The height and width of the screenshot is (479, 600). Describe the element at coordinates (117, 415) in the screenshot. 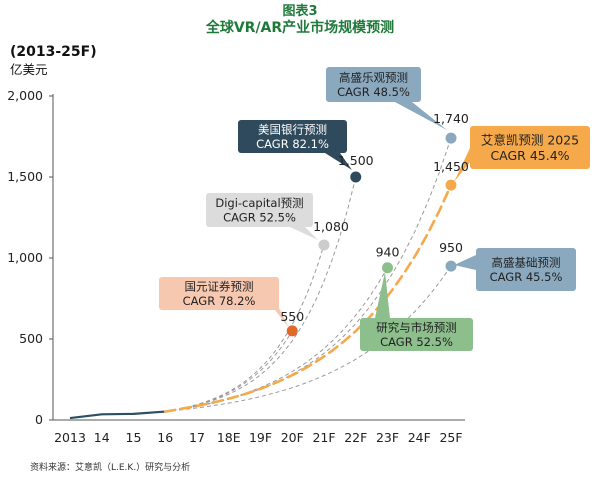

I see `historical-series-line` at that location.